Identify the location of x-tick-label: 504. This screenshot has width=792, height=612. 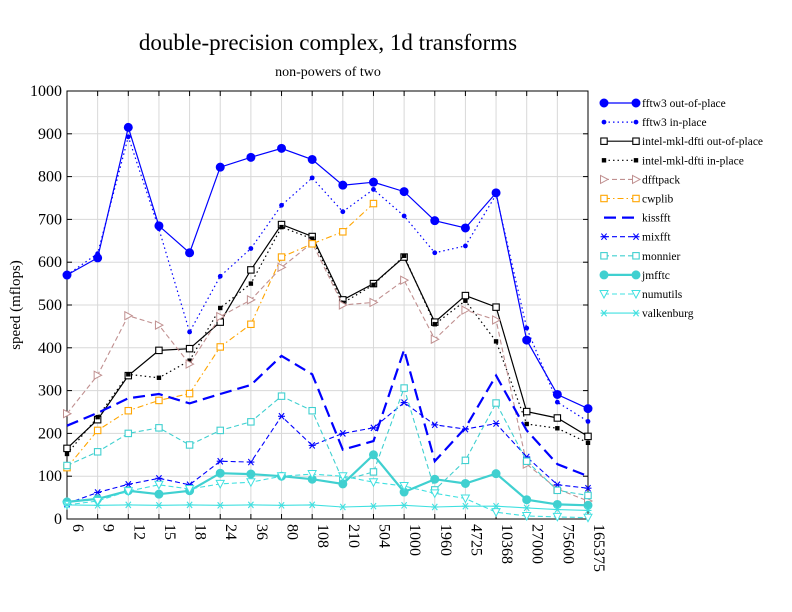
(383, 536).